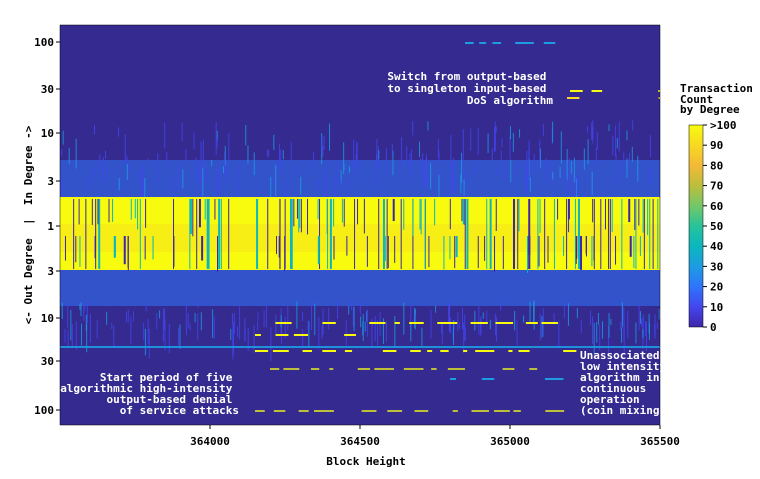 Image resolution: width=760 pixels, height=479 pixels. What do you see at coordinates (720, 226) in the screenshot?
I see `colorbar-ticks: >100 90 80 70 60 50 40 30 20 10 0` at bounding box center [720, 226].